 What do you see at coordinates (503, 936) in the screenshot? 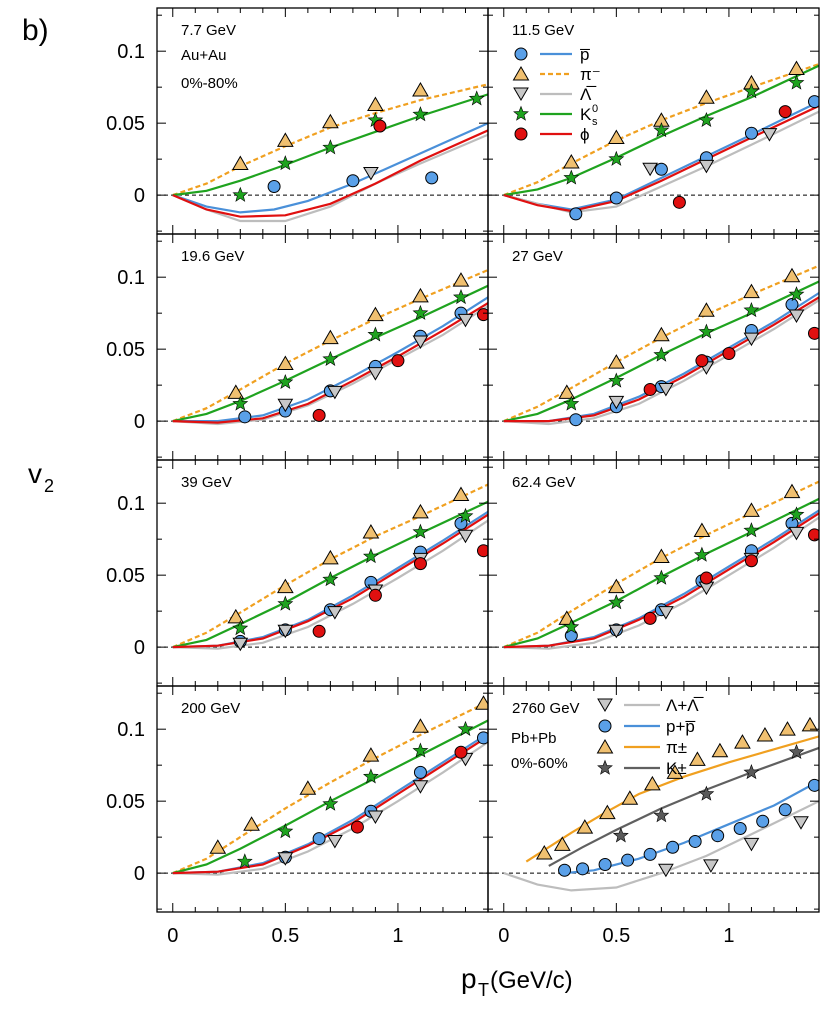
I see `x-tick-label: 0` at bounding box center [503, 936].